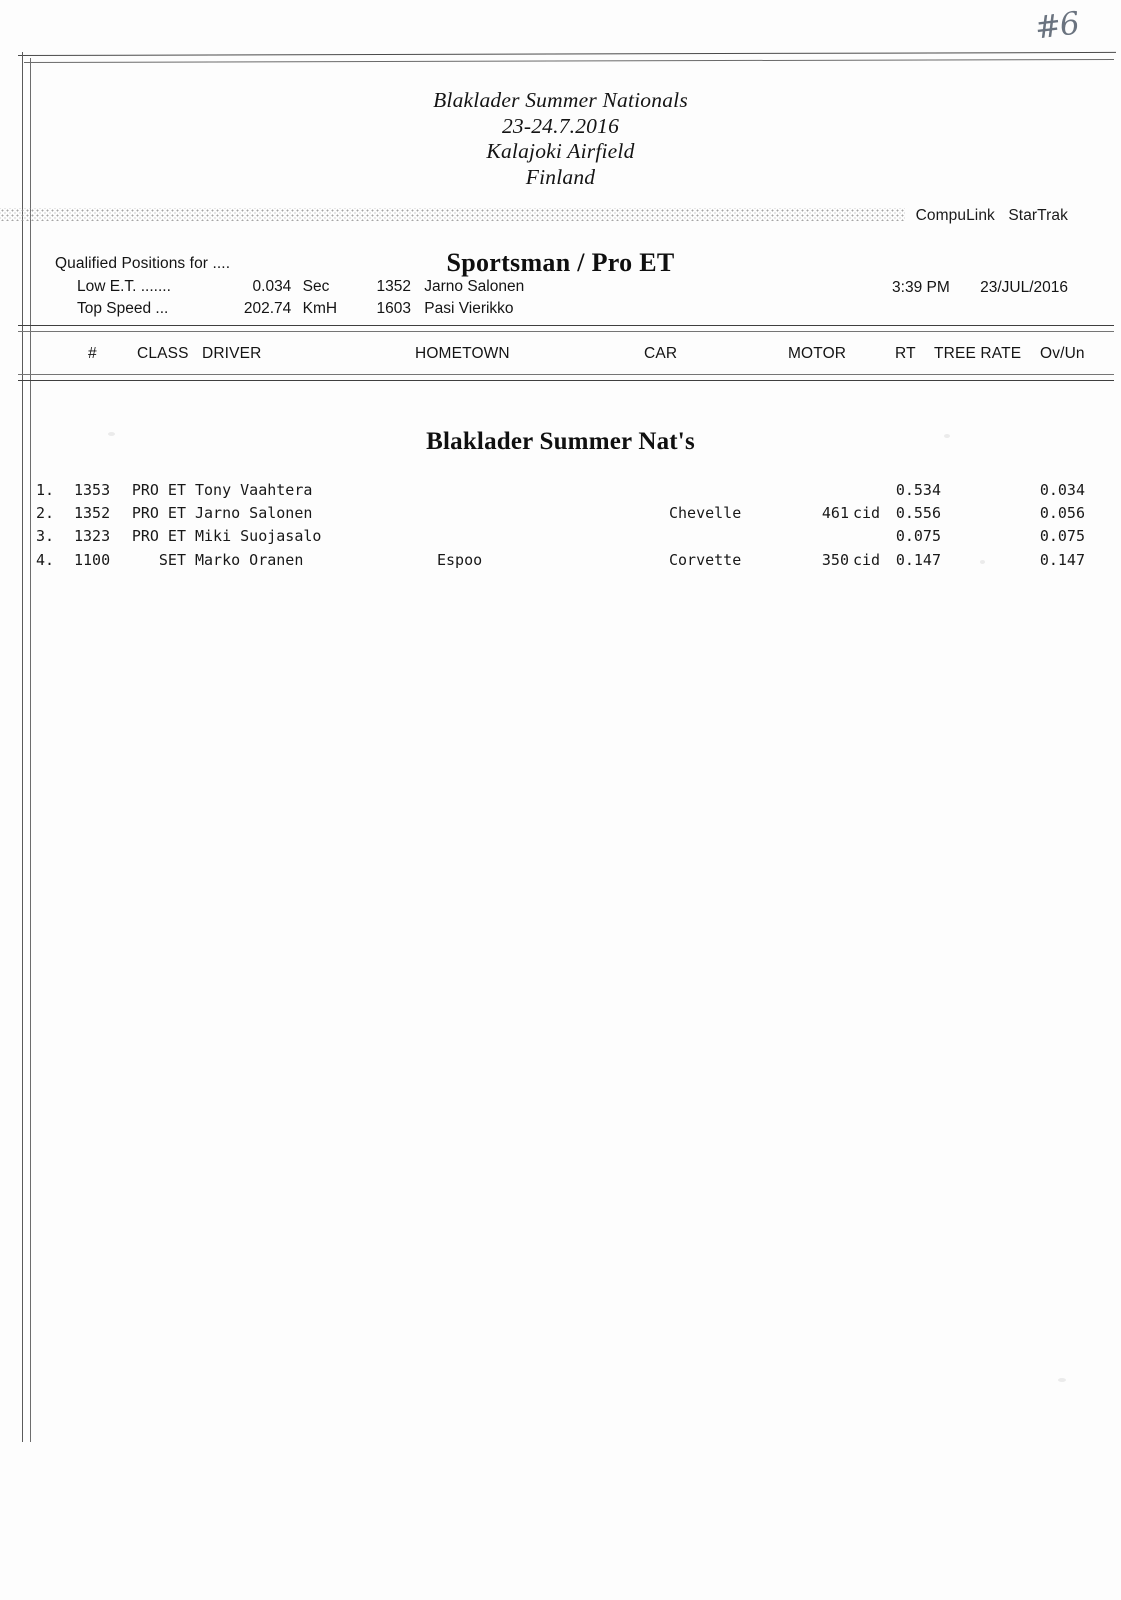 This screenshot has height=1600, width=1121. Describe the element at coordinates (560, 538) in the screenshot. I see `table-row: 3. 1323 PRO ET Miki Suojasalo 0.075 0.075` at that location.